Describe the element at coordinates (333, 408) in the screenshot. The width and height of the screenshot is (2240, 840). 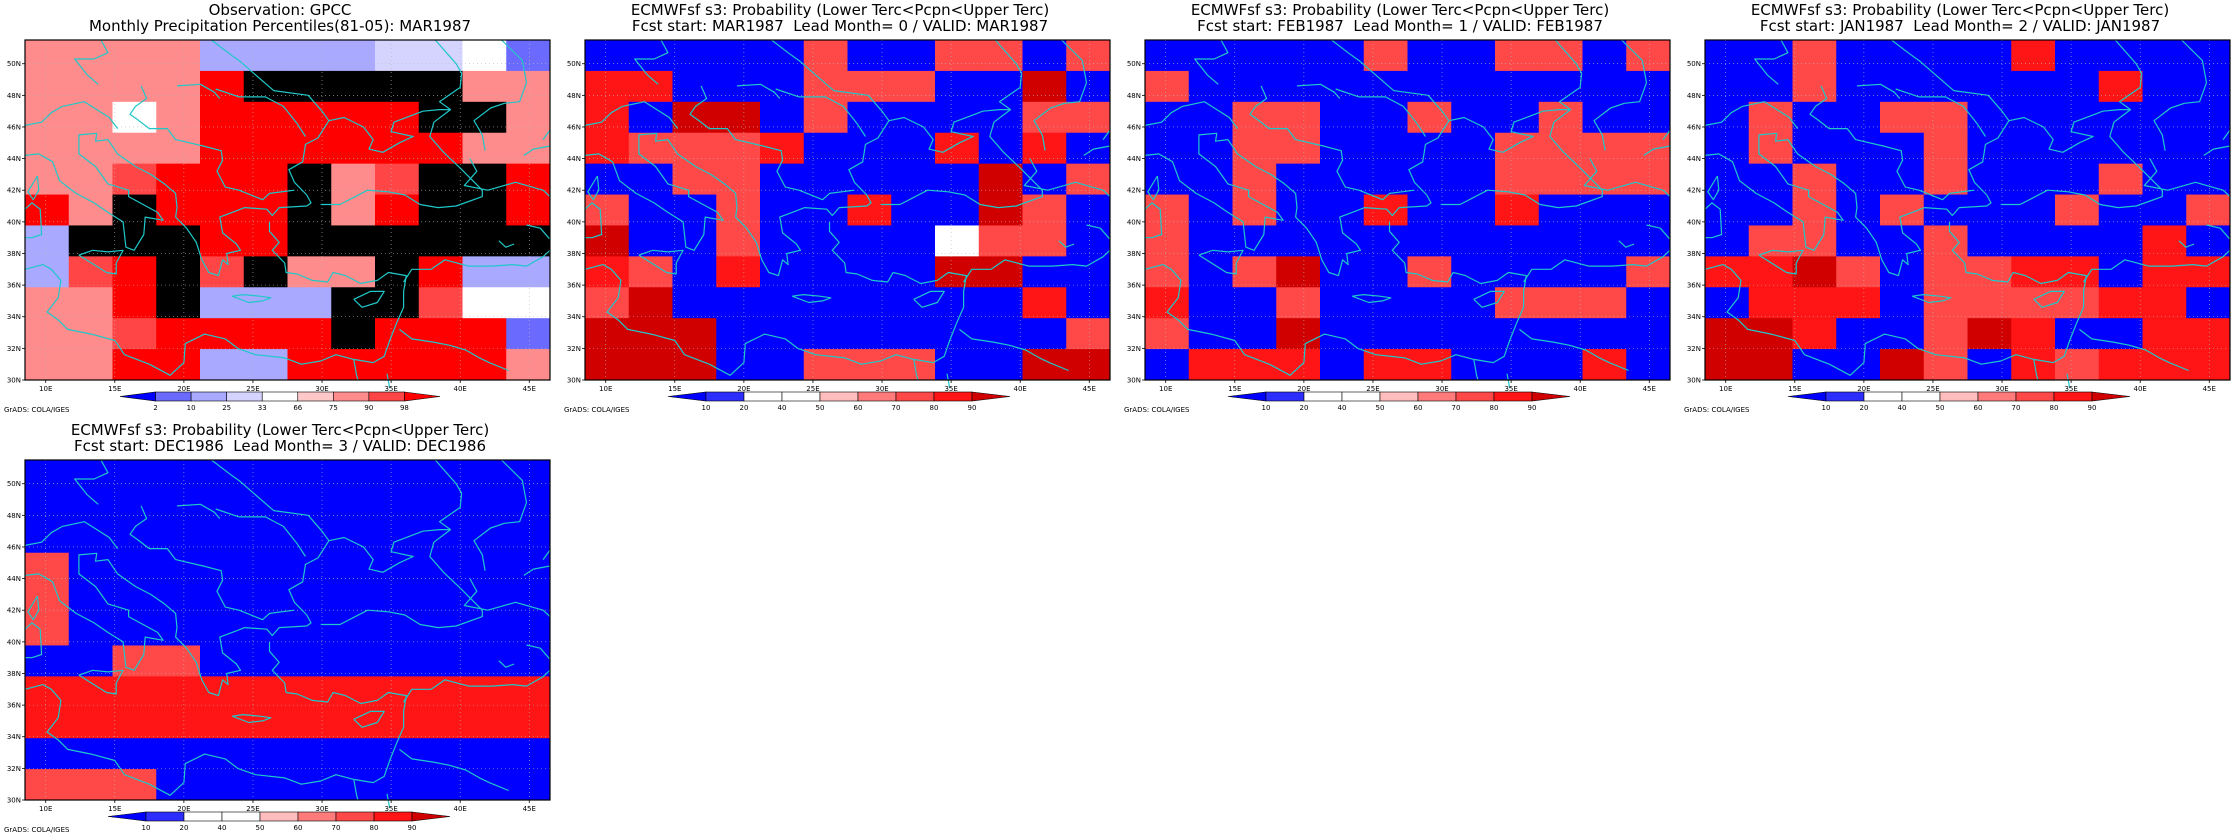
I see `color-bar-label: 75` at that location.